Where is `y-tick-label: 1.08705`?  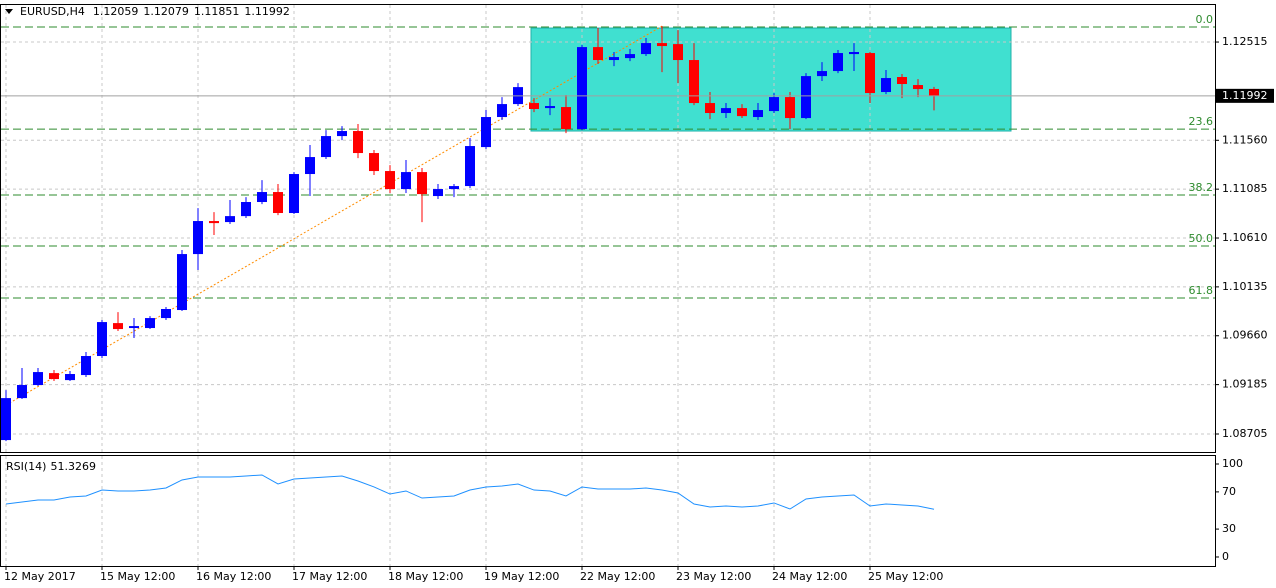
y-tick-label: 1.08705 is located at coordinates (1245, 433).